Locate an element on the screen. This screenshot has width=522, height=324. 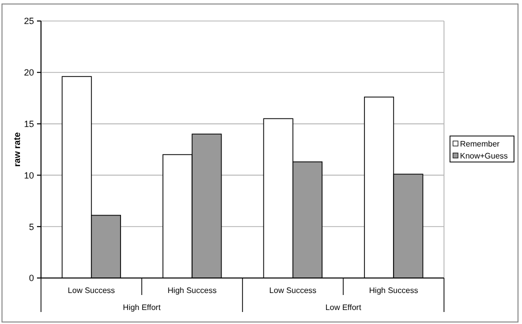
y-tick-label: 20 is located at coordinates (29, 73).